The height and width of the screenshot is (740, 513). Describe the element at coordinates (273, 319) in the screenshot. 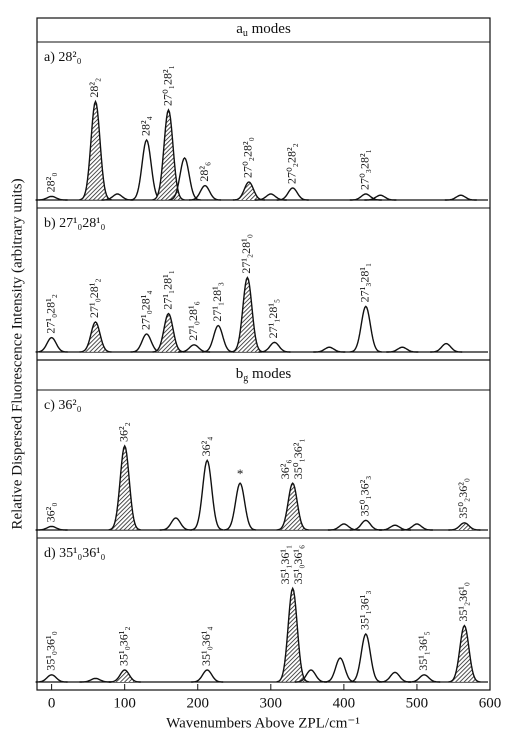

I see `peak-label: 27¹₁28¹₅` at that location.